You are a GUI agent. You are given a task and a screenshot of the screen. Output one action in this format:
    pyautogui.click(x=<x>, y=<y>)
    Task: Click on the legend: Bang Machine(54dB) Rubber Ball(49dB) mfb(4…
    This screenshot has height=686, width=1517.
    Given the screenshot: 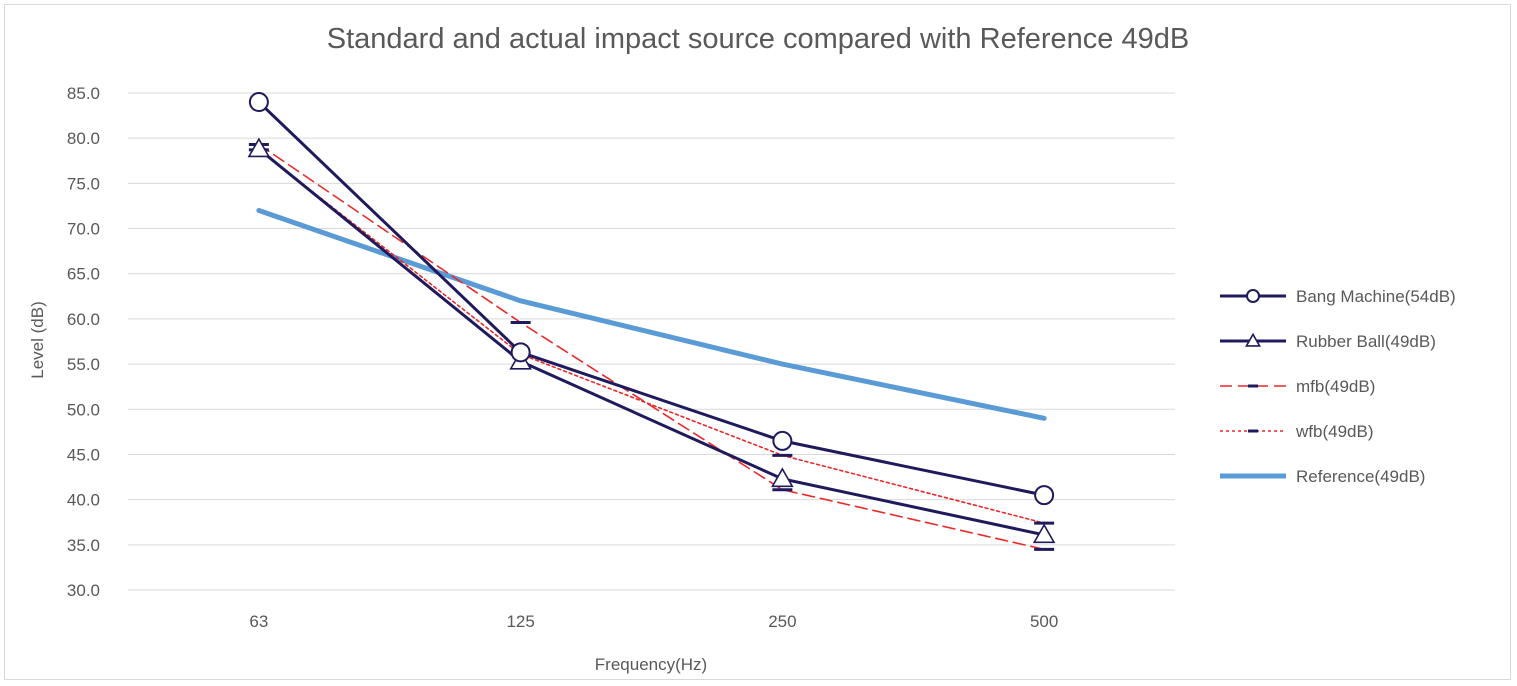 What is the action you would take?
    pyautogui.click(x=1338, y=386)
    